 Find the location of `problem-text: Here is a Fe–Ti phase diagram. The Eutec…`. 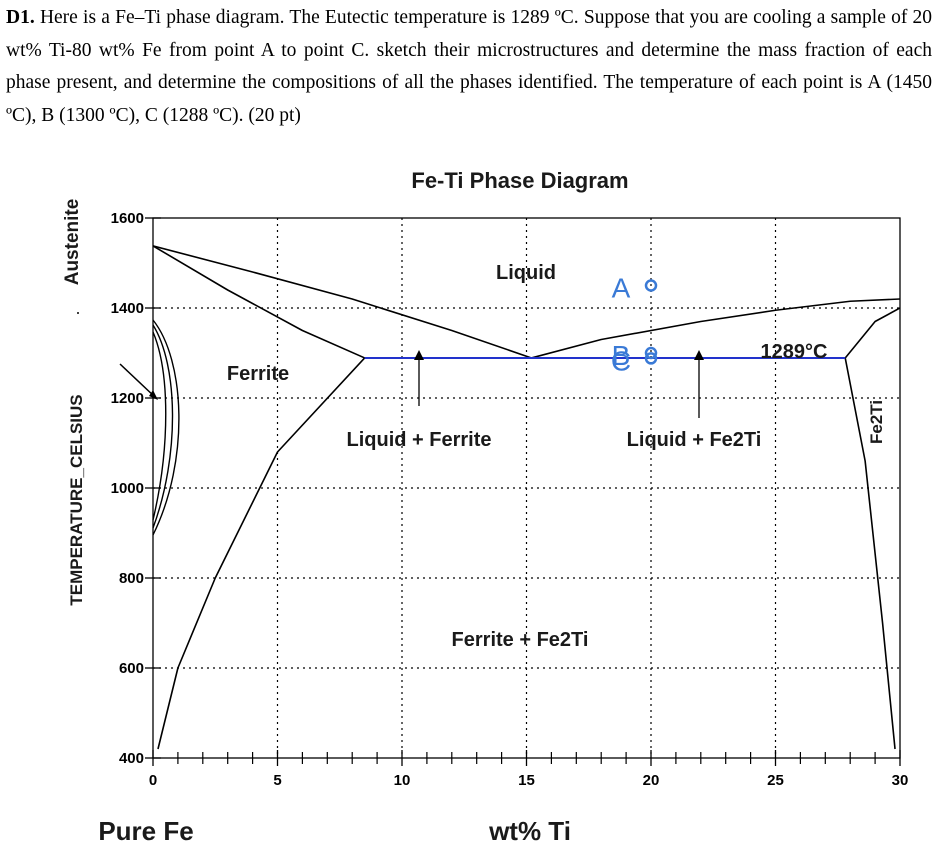

problem-text: Here is a Fe–Ti phase diagram. The Eutec… is located at coordinates (469, 66).